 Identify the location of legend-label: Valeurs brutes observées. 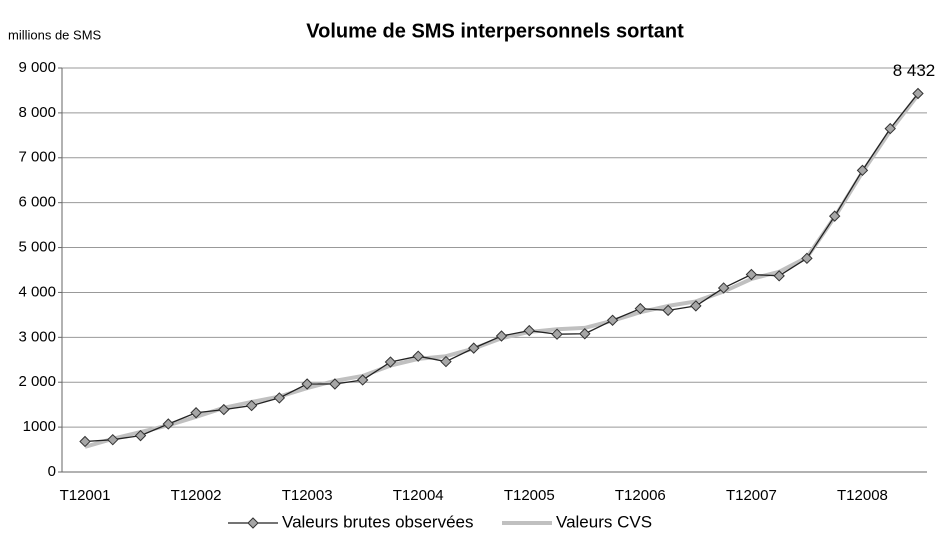
(378, 521).